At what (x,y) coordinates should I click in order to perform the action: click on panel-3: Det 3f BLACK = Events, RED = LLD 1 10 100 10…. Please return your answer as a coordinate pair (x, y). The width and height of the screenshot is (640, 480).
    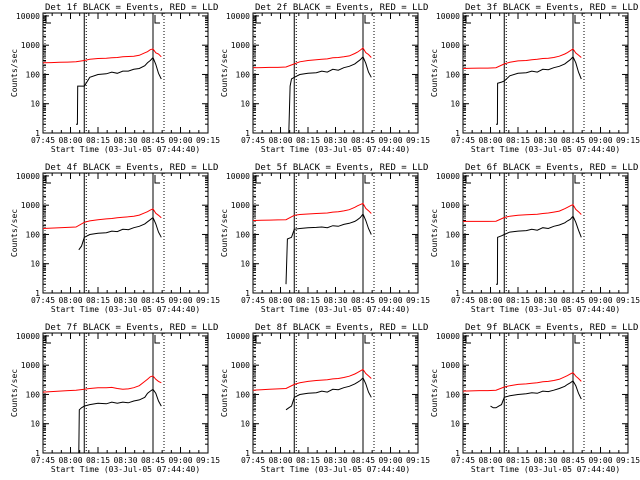
    Looking at the image, I should click on (535, 78).